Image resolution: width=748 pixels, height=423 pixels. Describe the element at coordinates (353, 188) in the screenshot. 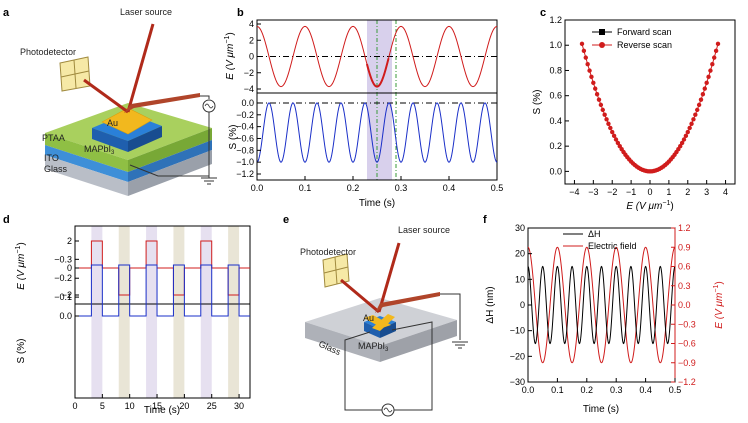

I see `panel-b-x-tick-label: 0.2` at that location.